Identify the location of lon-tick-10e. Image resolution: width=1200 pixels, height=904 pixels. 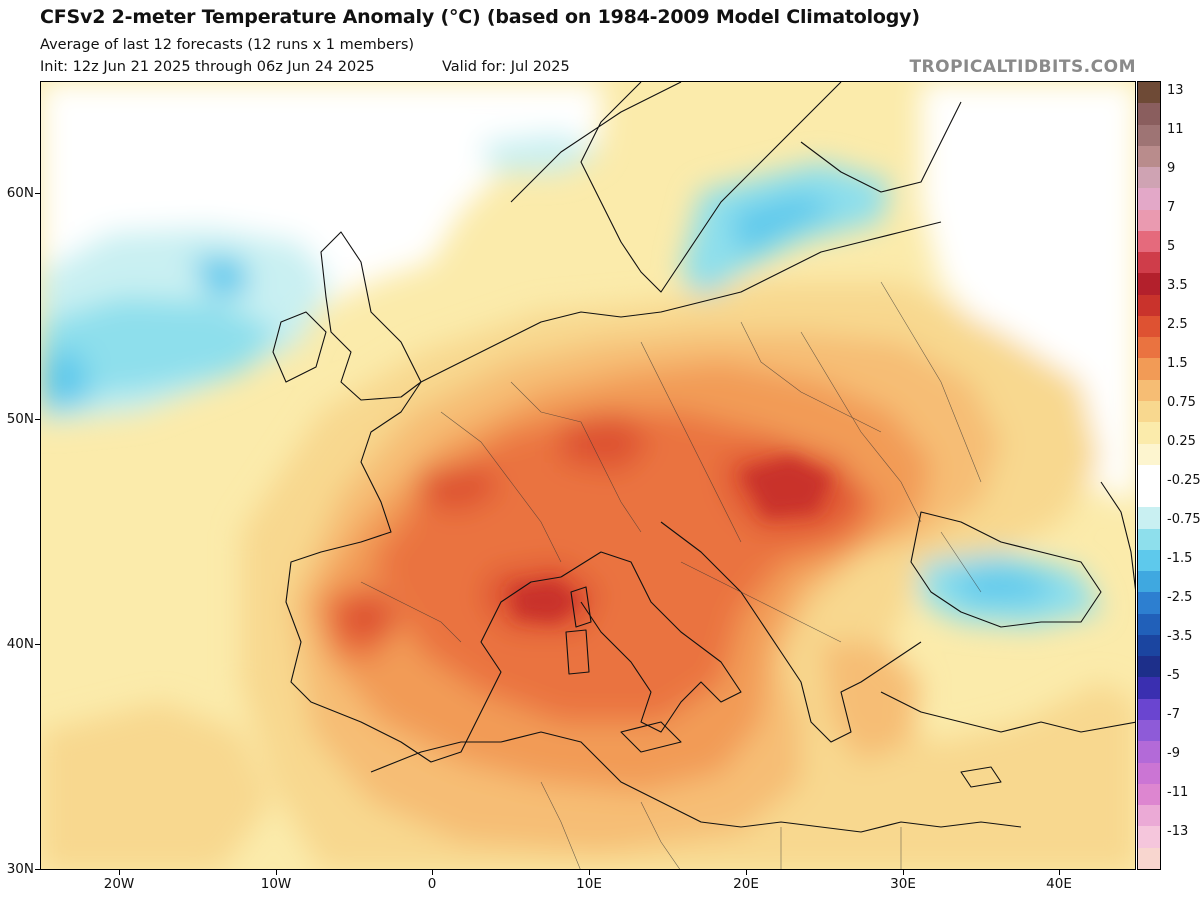
(589, 872).